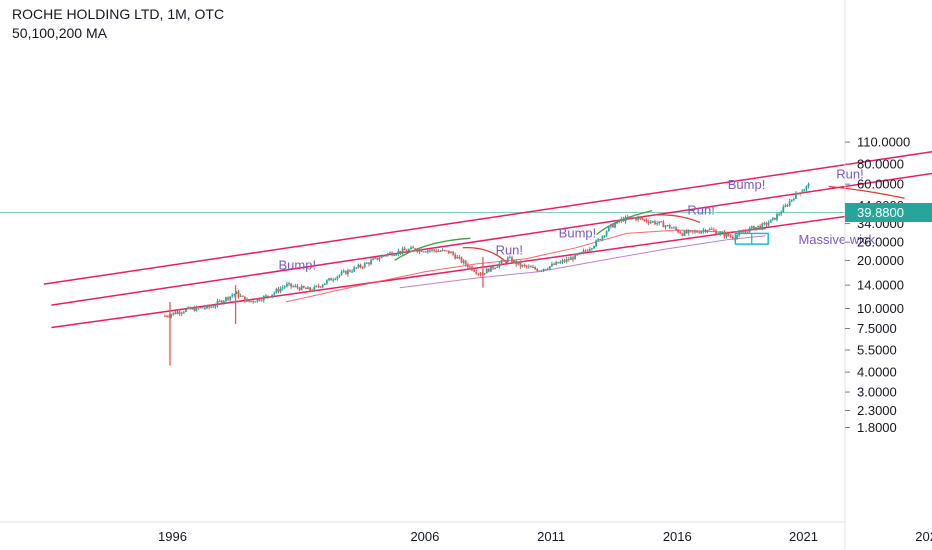 Image resolution: width=932 pixels, height=550 pixels. What do you see at coordinates (803, 536) in the screenshot?
I see `x-tick-label: 2021` at bounding box center [803, 536].